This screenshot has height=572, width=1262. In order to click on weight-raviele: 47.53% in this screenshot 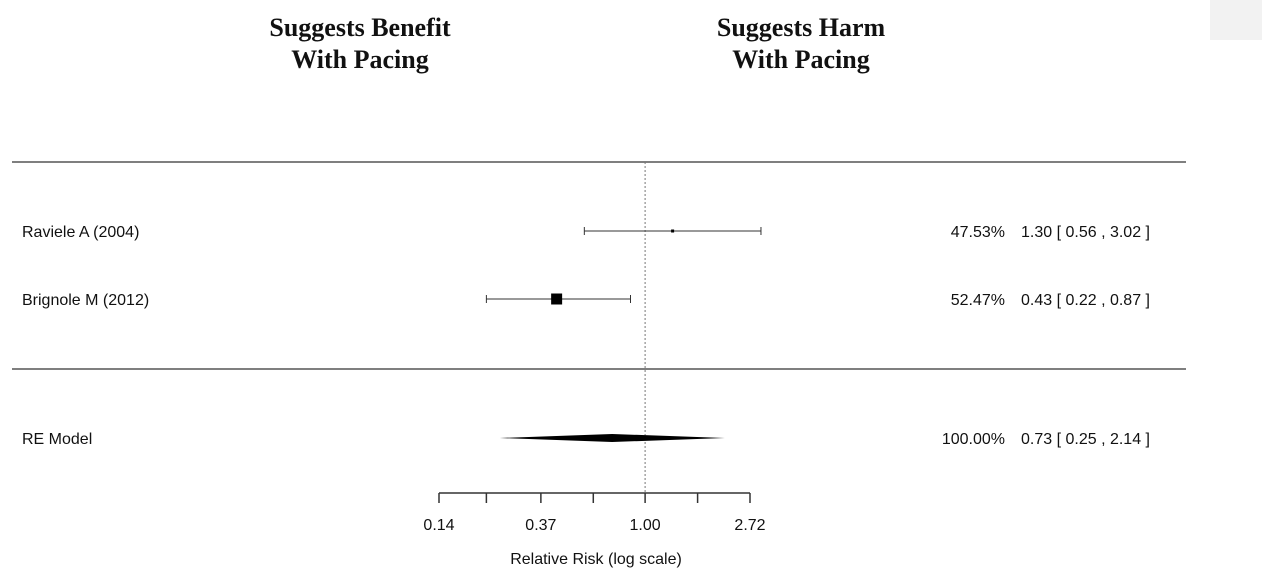, I will do `click(978, 232)`.